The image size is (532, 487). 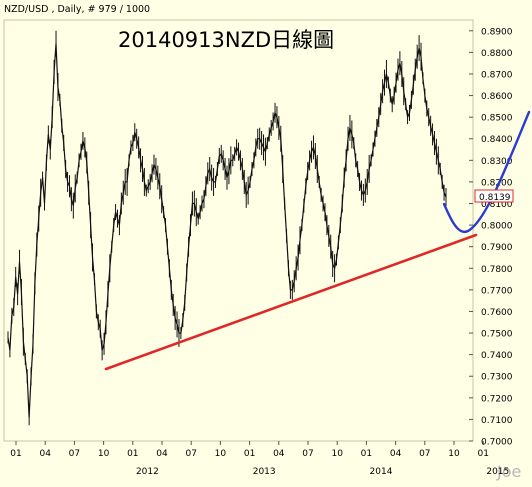 What do you see at coordinates (497, 313) in the screenshot?
I see `y-tick-label: 0.7600` at bounding box center [497, 313].